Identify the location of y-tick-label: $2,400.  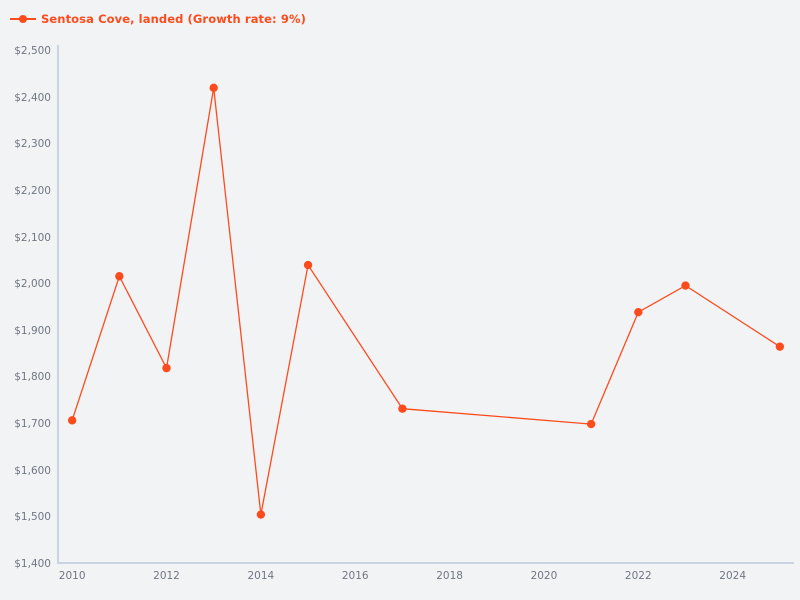
(32, 97).